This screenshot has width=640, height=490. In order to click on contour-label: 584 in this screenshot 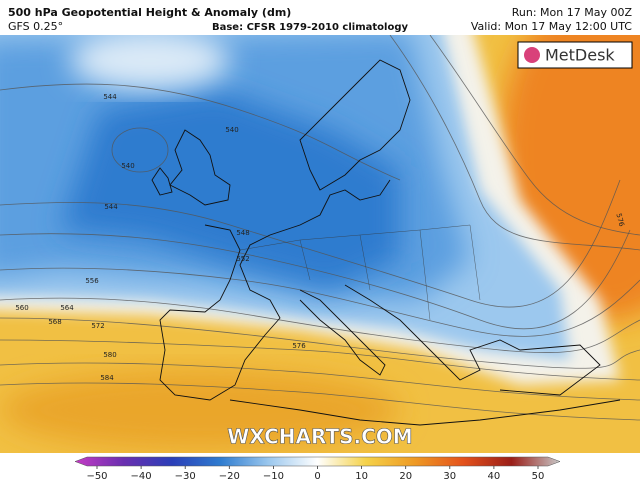, I will do `click(107, 378)`.